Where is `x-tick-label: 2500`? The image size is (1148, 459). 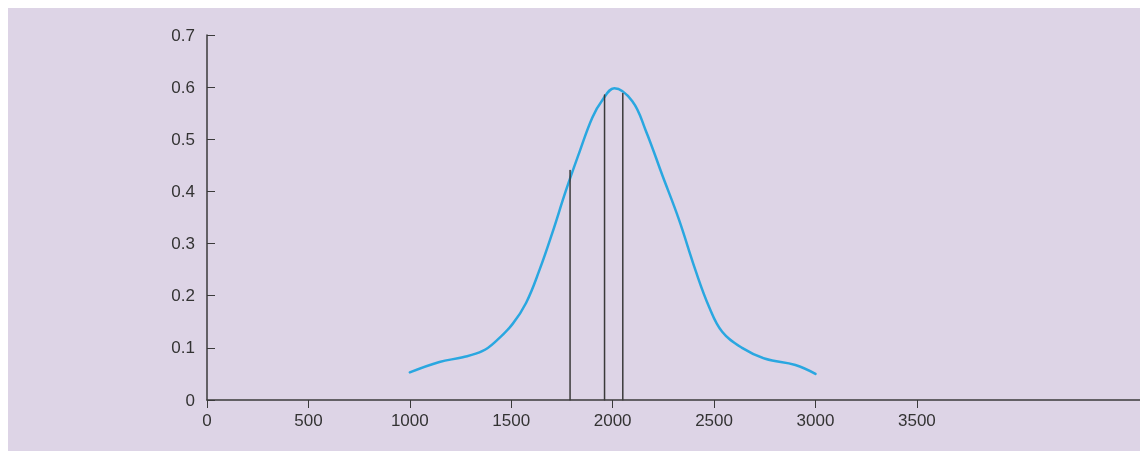
x-tick-label: 2500 is located at coordinates (714, 420).